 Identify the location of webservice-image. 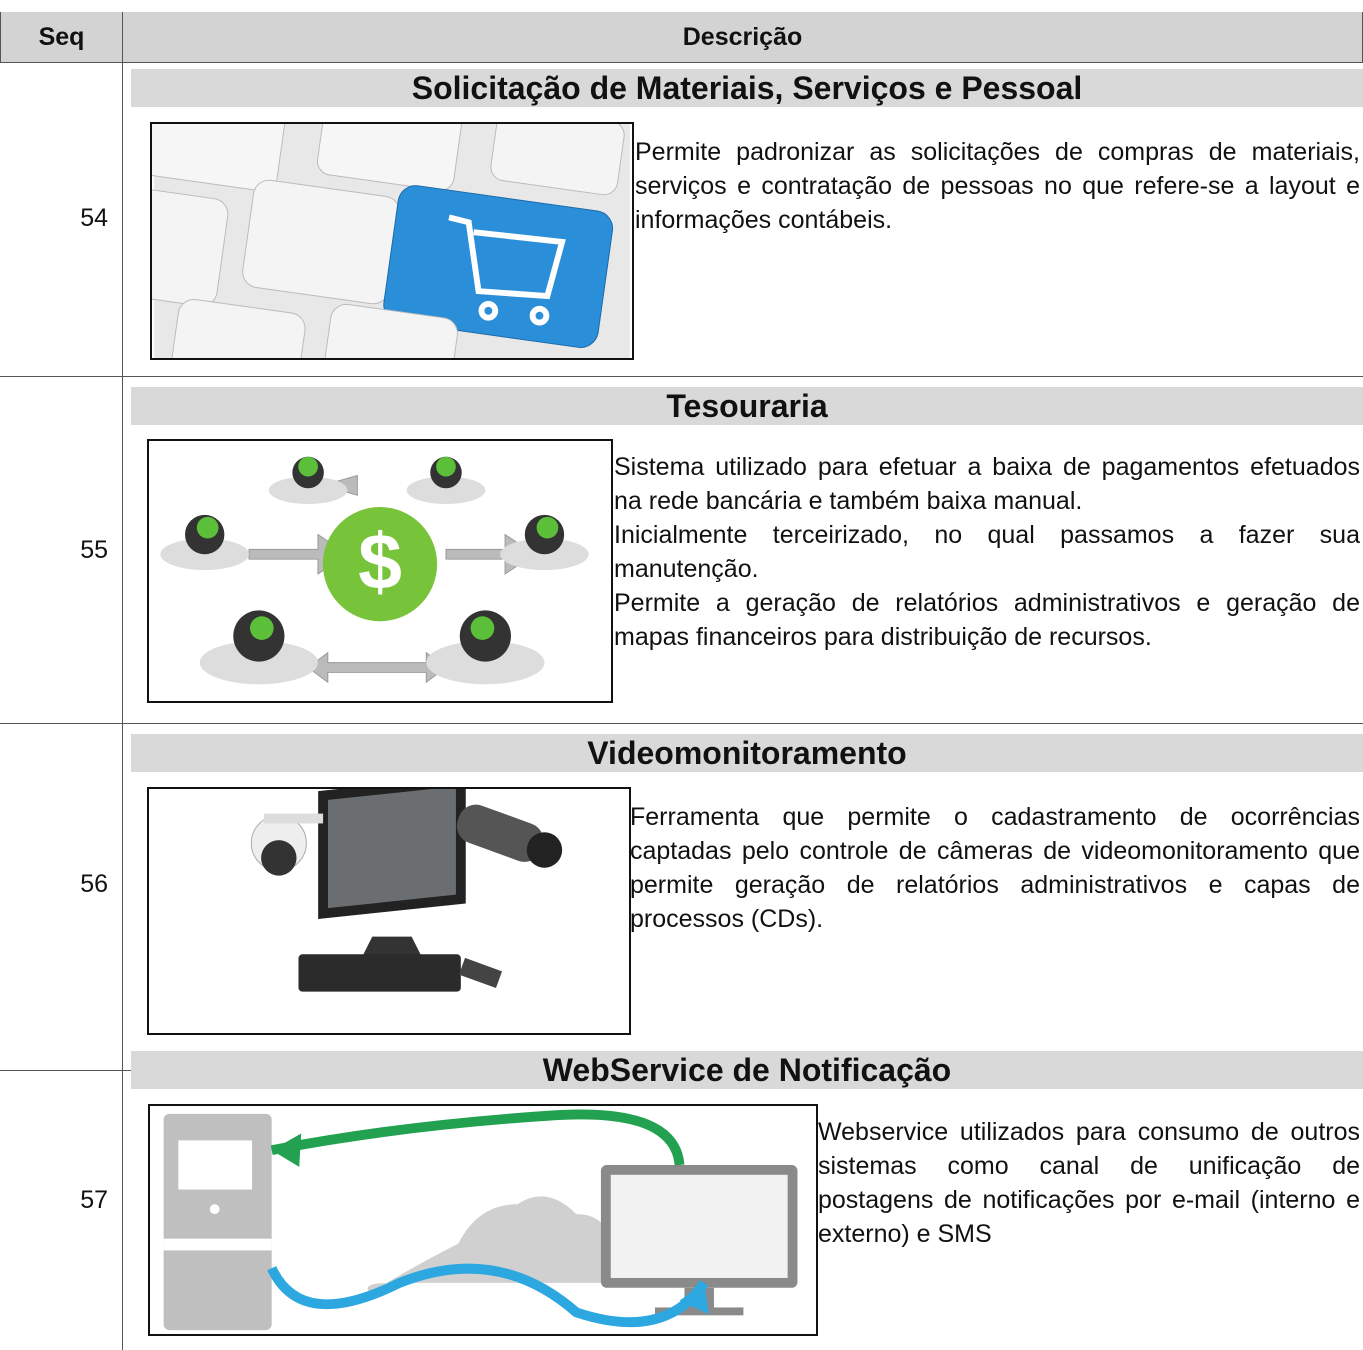
(483, 1220).